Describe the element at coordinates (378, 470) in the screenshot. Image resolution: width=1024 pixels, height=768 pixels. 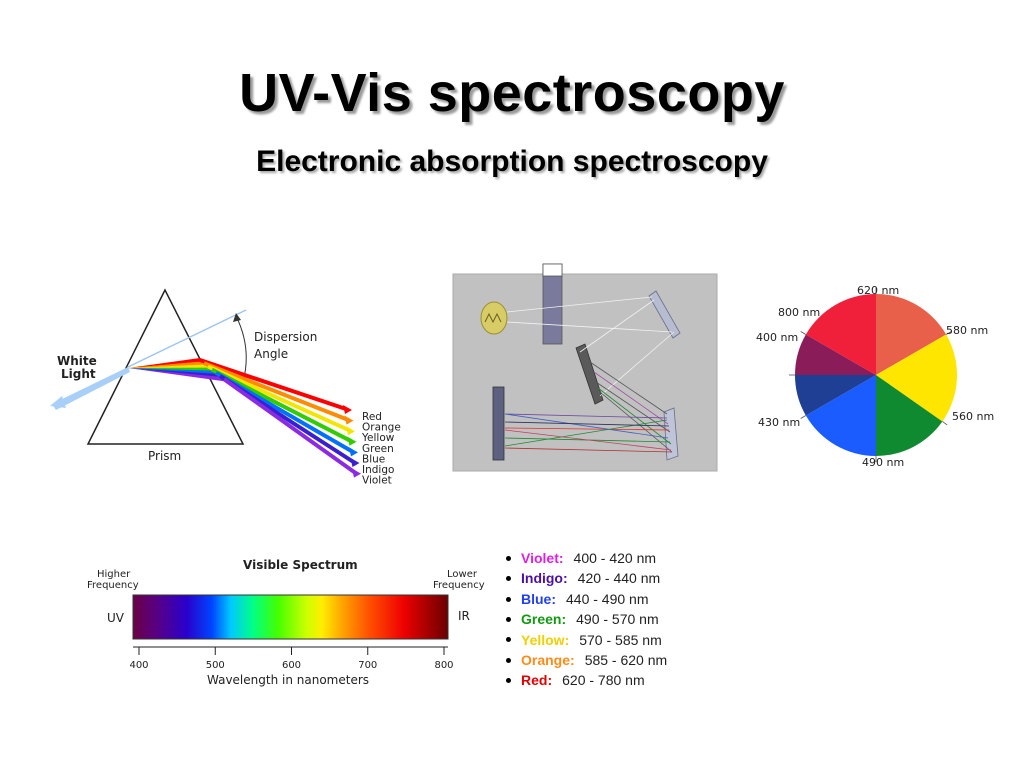
I see `ray-label-indigo: Indigo` at that location.